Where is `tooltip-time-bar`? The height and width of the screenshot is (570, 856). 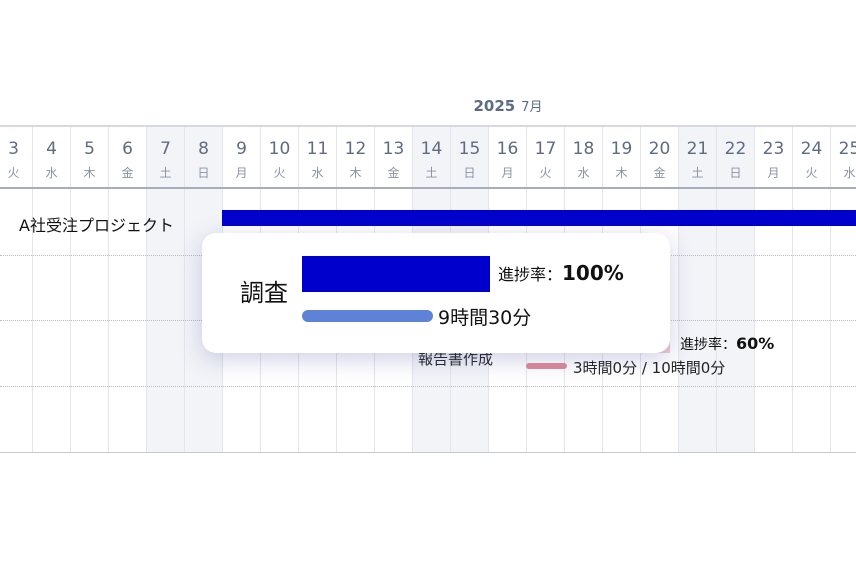 tooltip-time-bar is located at coordinates (367, 316).